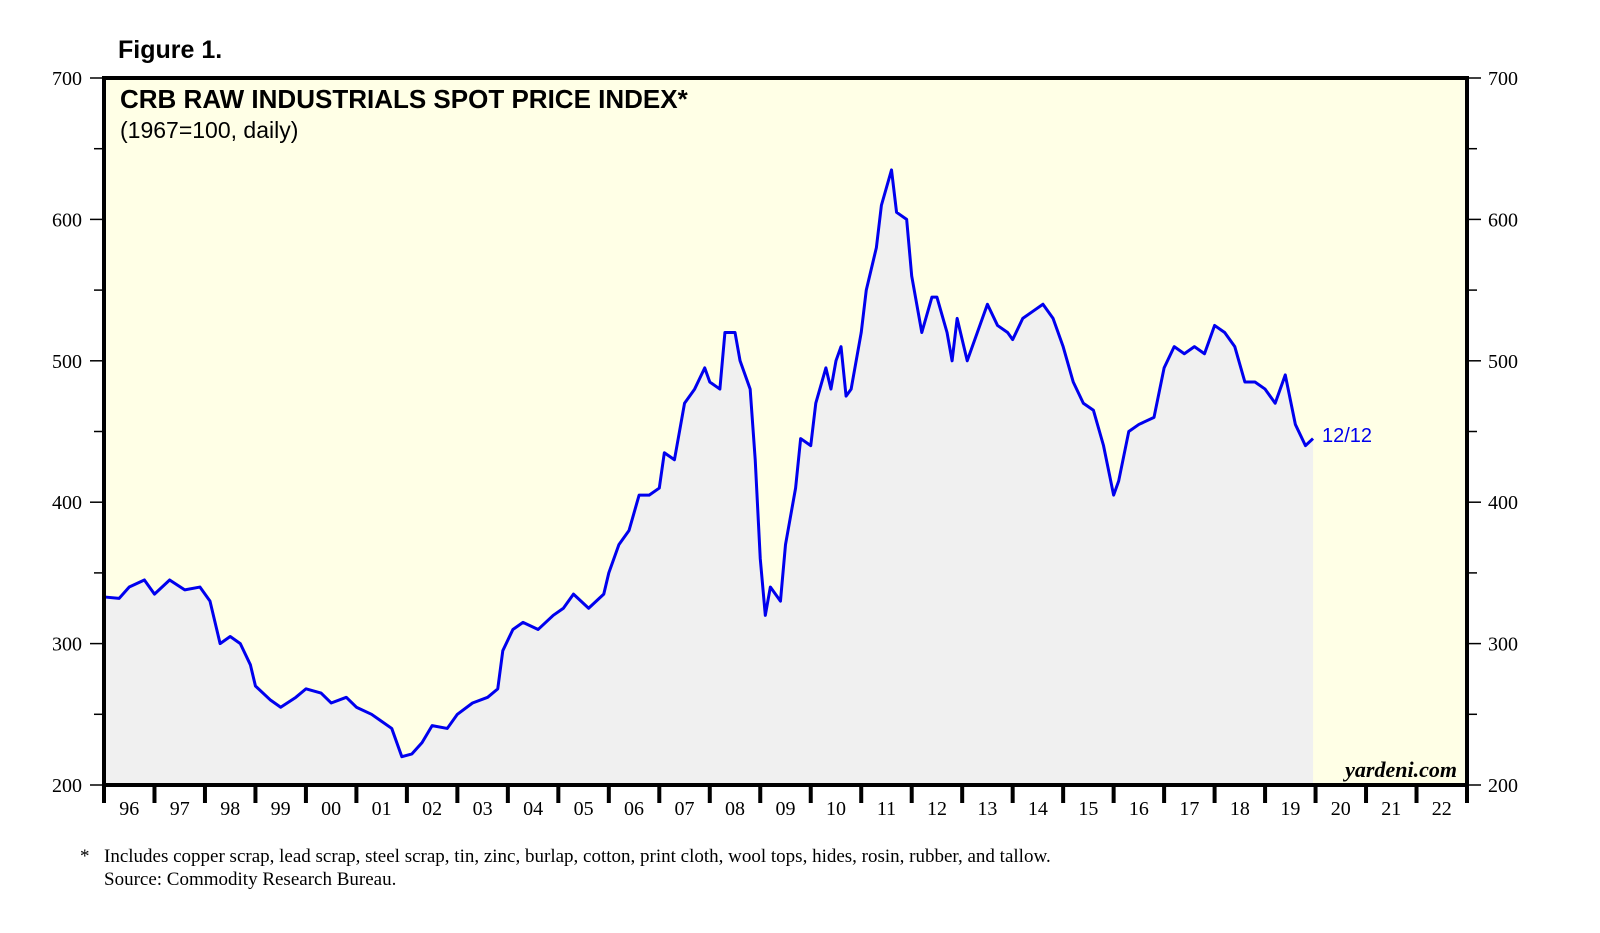 The image size is (1600, 933). Describe the element at coordinates (281, 809) in the screenshot. I see `x-tick-label: 99` at that location.